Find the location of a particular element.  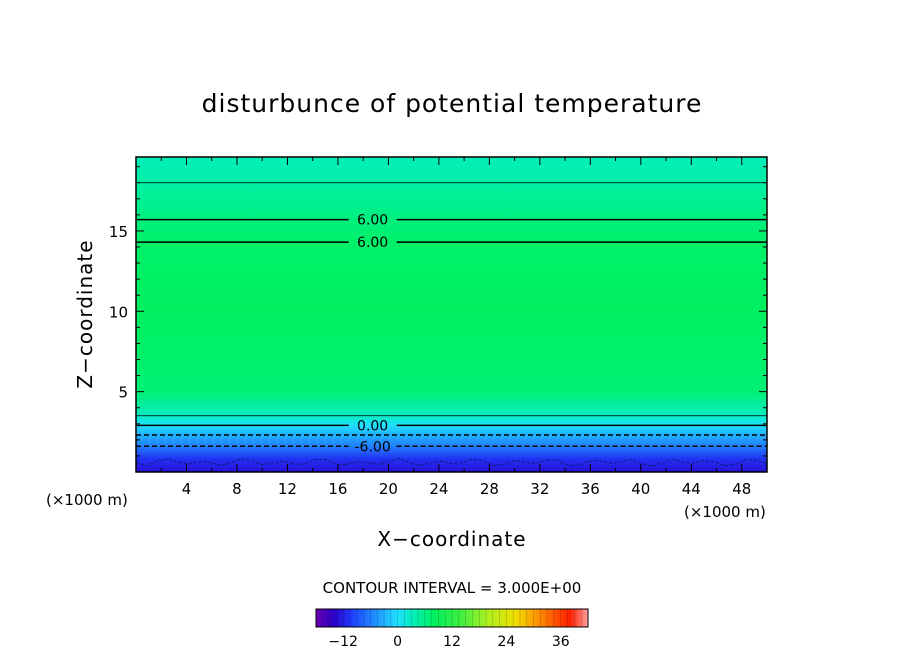

y-tick-label: 15 is located at coordinates (118, 232).